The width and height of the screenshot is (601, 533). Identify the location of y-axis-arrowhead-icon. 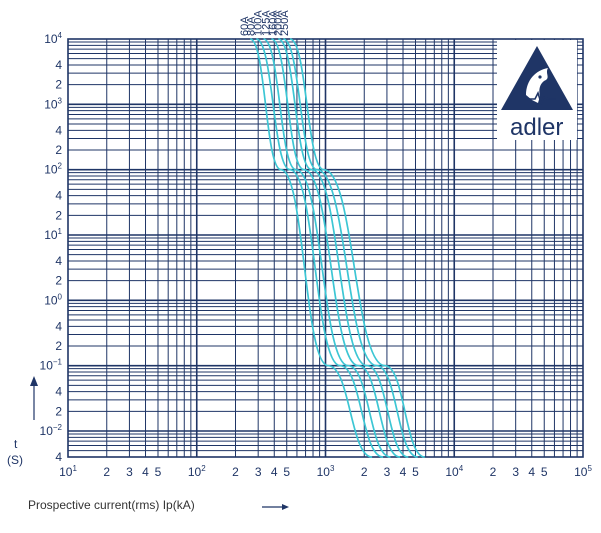
(34, 381).